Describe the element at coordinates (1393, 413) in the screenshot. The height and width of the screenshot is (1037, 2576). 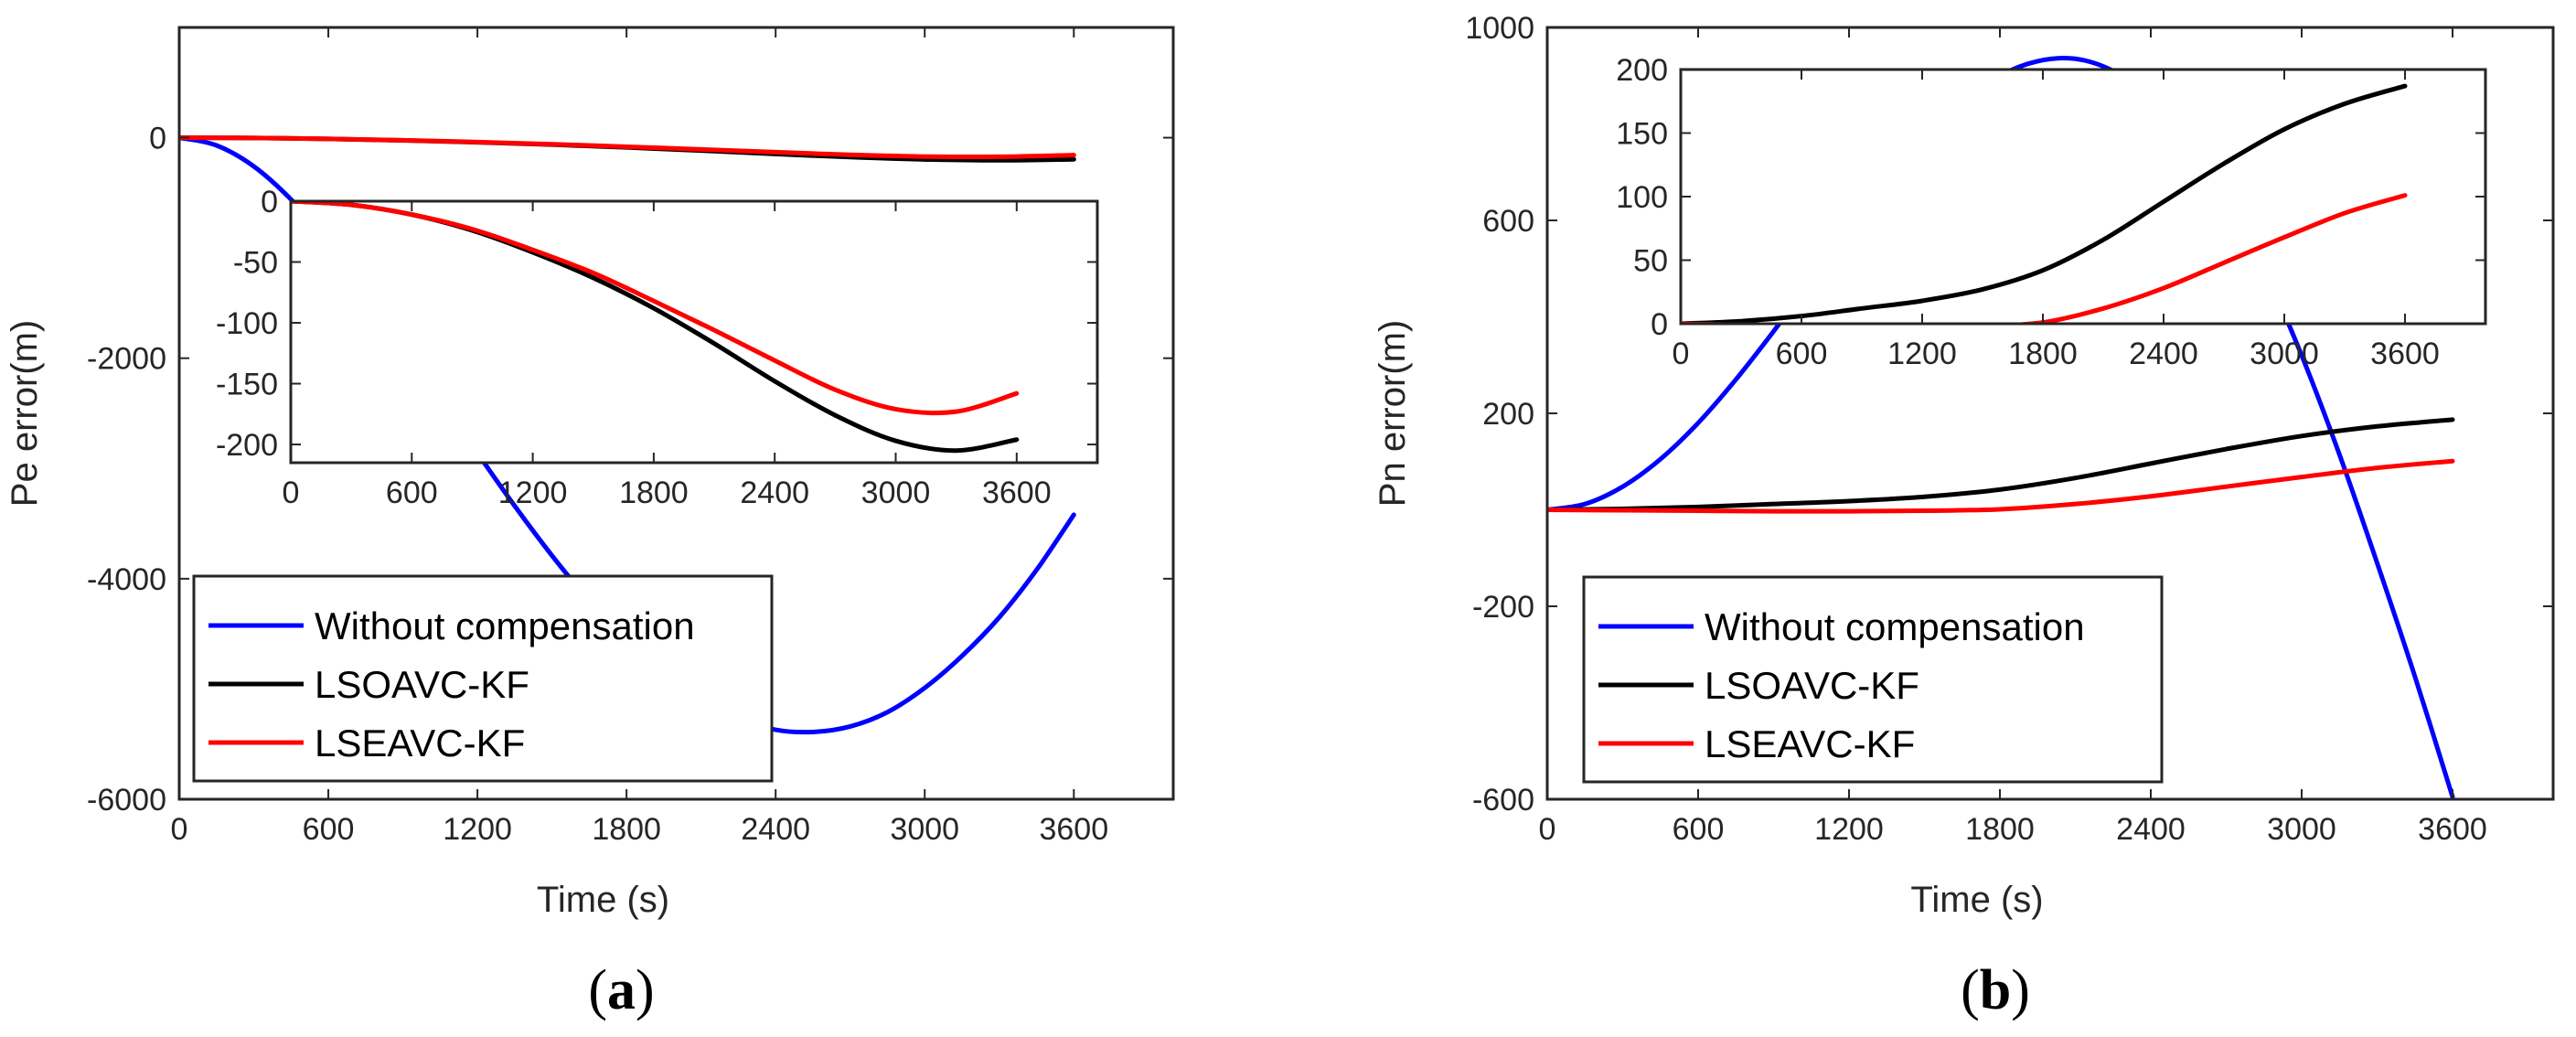
I see `panel-b-y-axis-label: Pn error(m)` at that location.